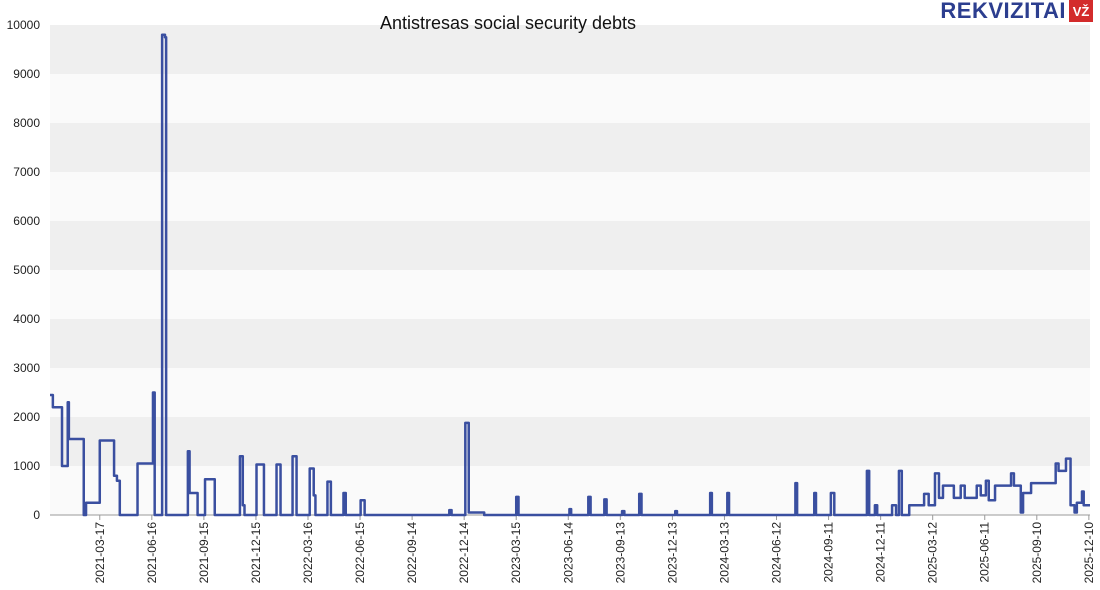 The width and height of the screenshot is (1100, 590). What do you see at coordinates (881, 552) in the screenshot?
I see `x-tick-label: 2024-12-11` at bounding box center [881, 552].